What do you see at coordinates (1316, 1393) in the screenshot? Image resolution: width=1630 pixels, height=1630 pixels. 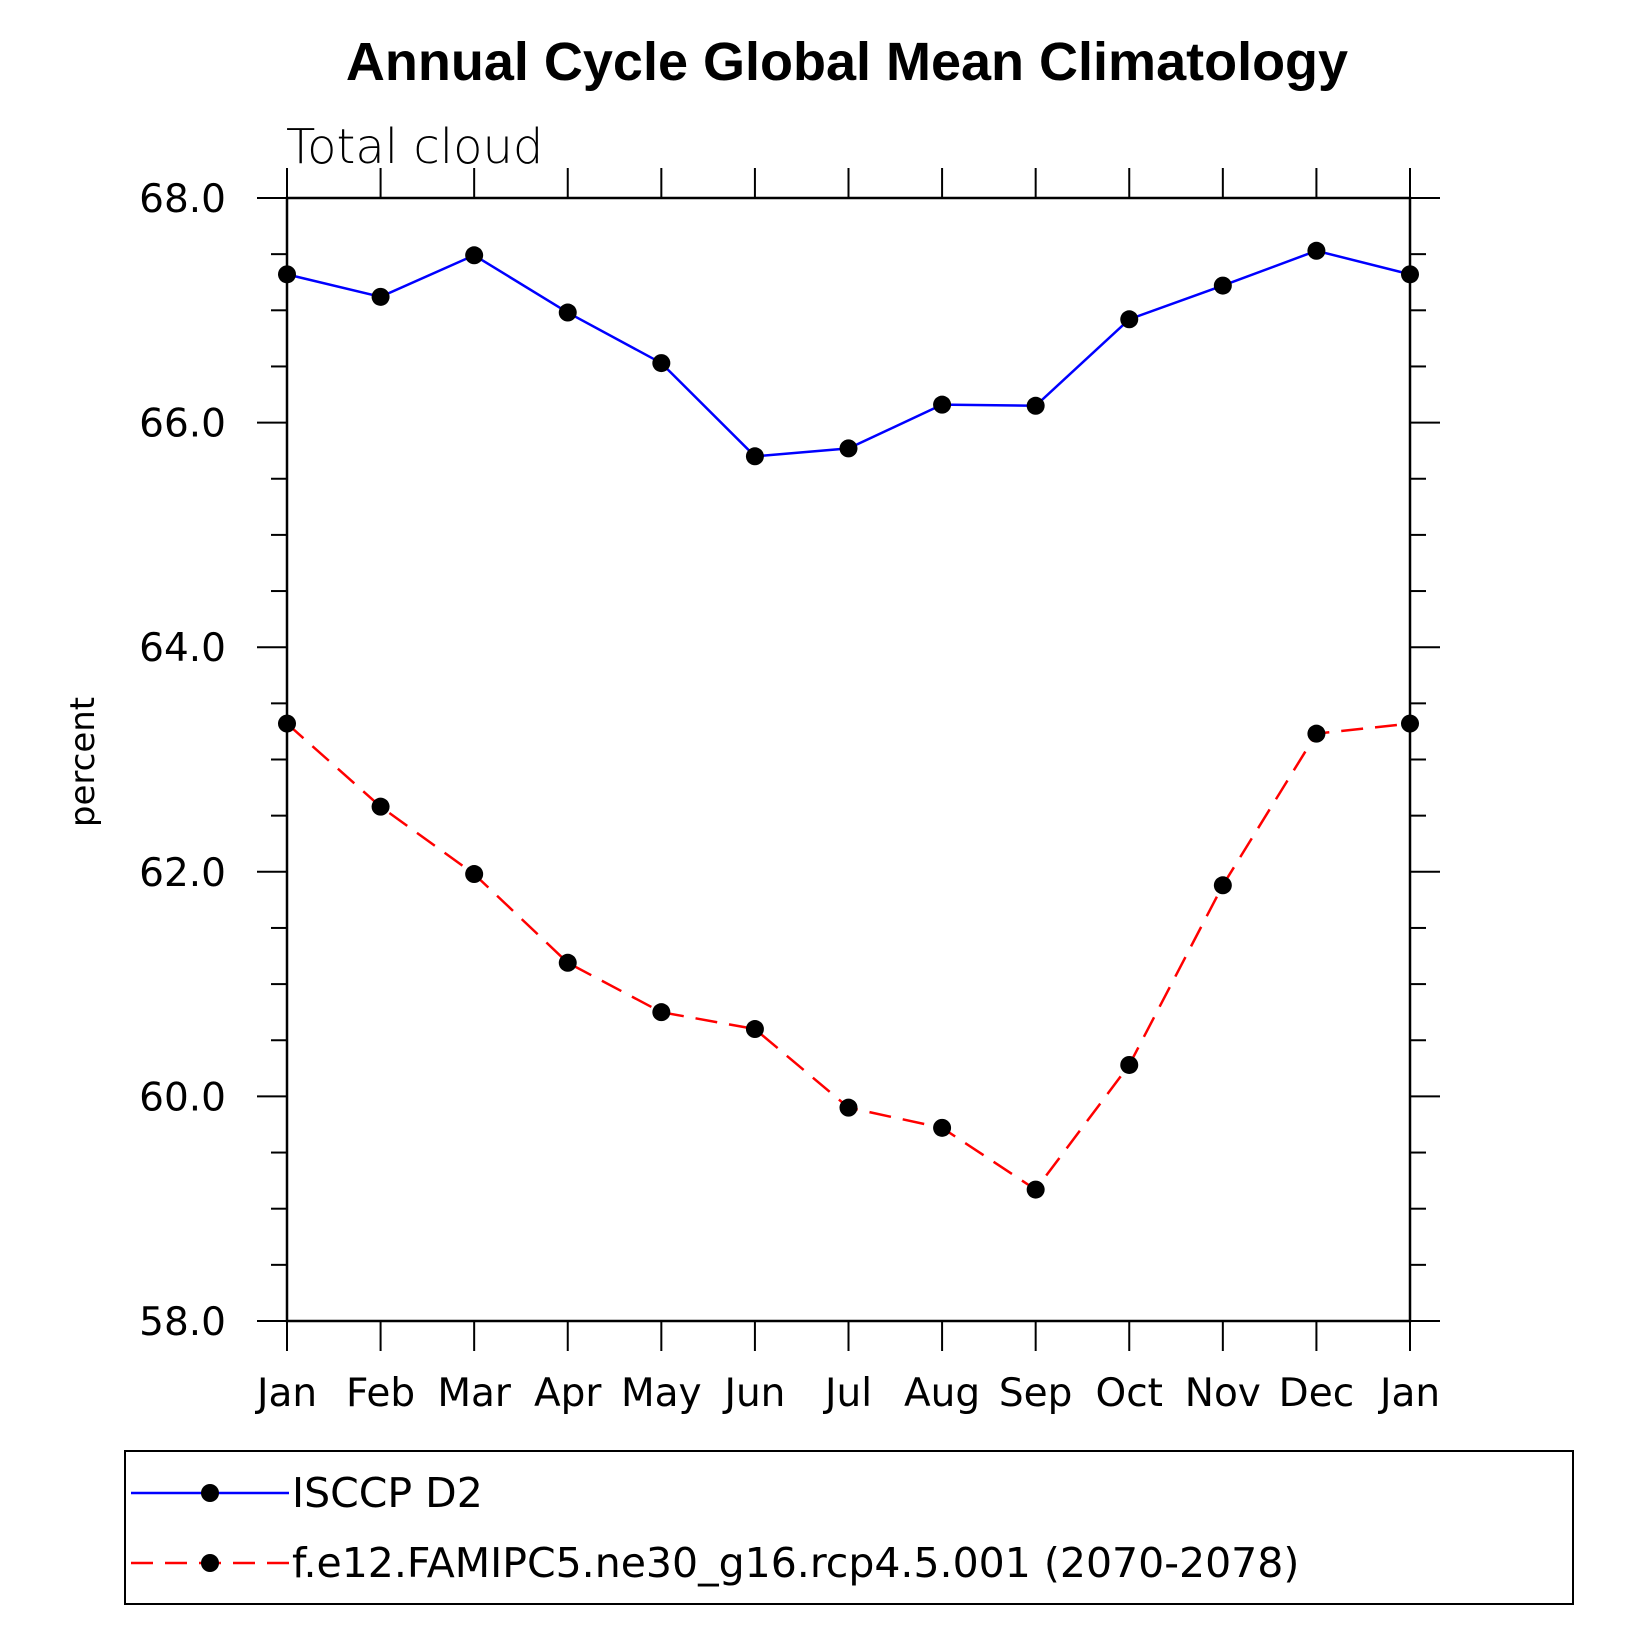 I see `x-tick-label: Dec` at bounding box center [1316, 1393].